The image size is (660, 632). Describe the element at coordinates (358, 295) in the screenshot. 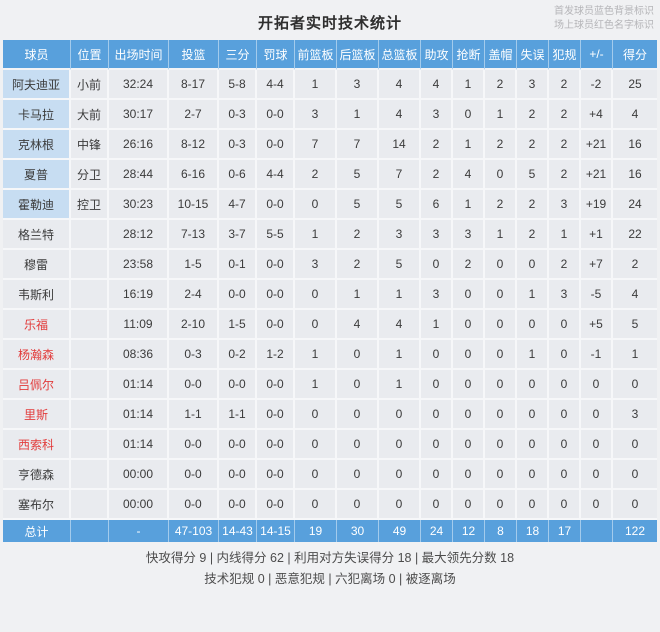

I see `cell-dreb: 1` at that location.